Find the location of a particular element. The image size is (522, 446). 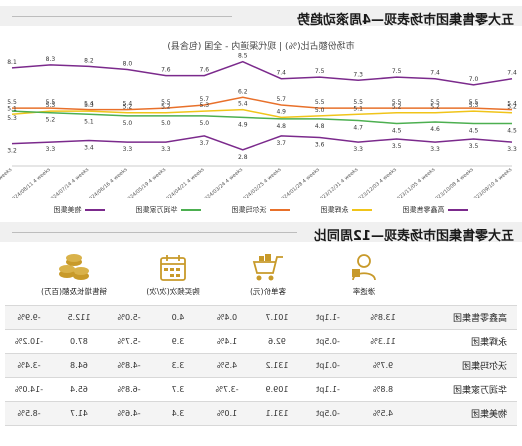

section1-header: 五大零售集团市场表现—4周滚动趋势 is located at coordinates (261, 17).